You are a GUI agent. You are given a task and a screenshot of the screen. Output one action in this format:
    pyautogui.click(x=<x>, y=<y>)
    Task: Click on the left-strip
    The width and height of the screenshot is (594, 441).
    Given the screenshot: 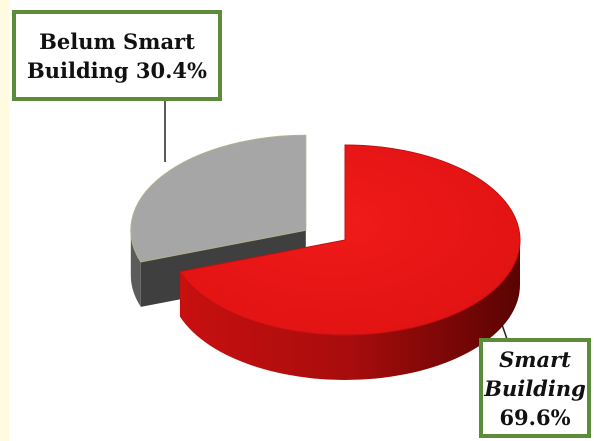 What is the action you would take?
    pyautogui.click(x=4, y=220)
    